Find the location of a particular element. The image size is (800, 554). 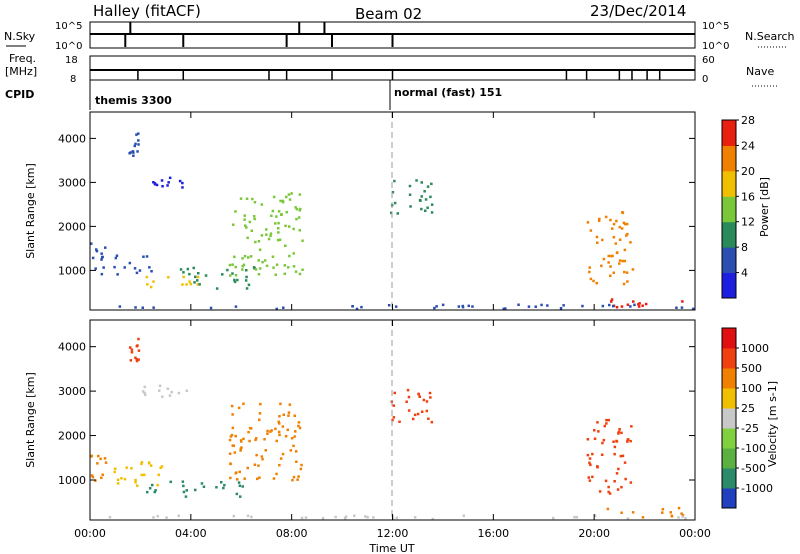

velocity-ytick-label: 3000 is located at coordinates (72, 391).